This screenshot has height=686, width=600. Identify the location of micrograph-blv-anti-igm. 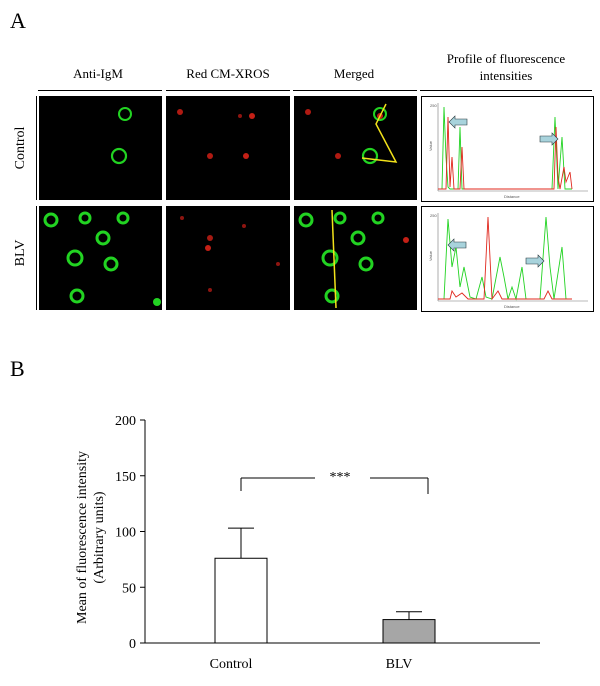
(100, 258).